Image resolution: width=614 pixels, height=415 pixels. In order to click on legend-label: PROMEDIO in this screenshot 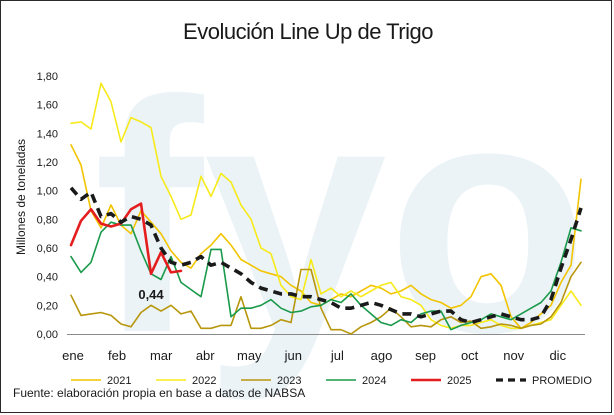, I will do `click(562, 381)`.